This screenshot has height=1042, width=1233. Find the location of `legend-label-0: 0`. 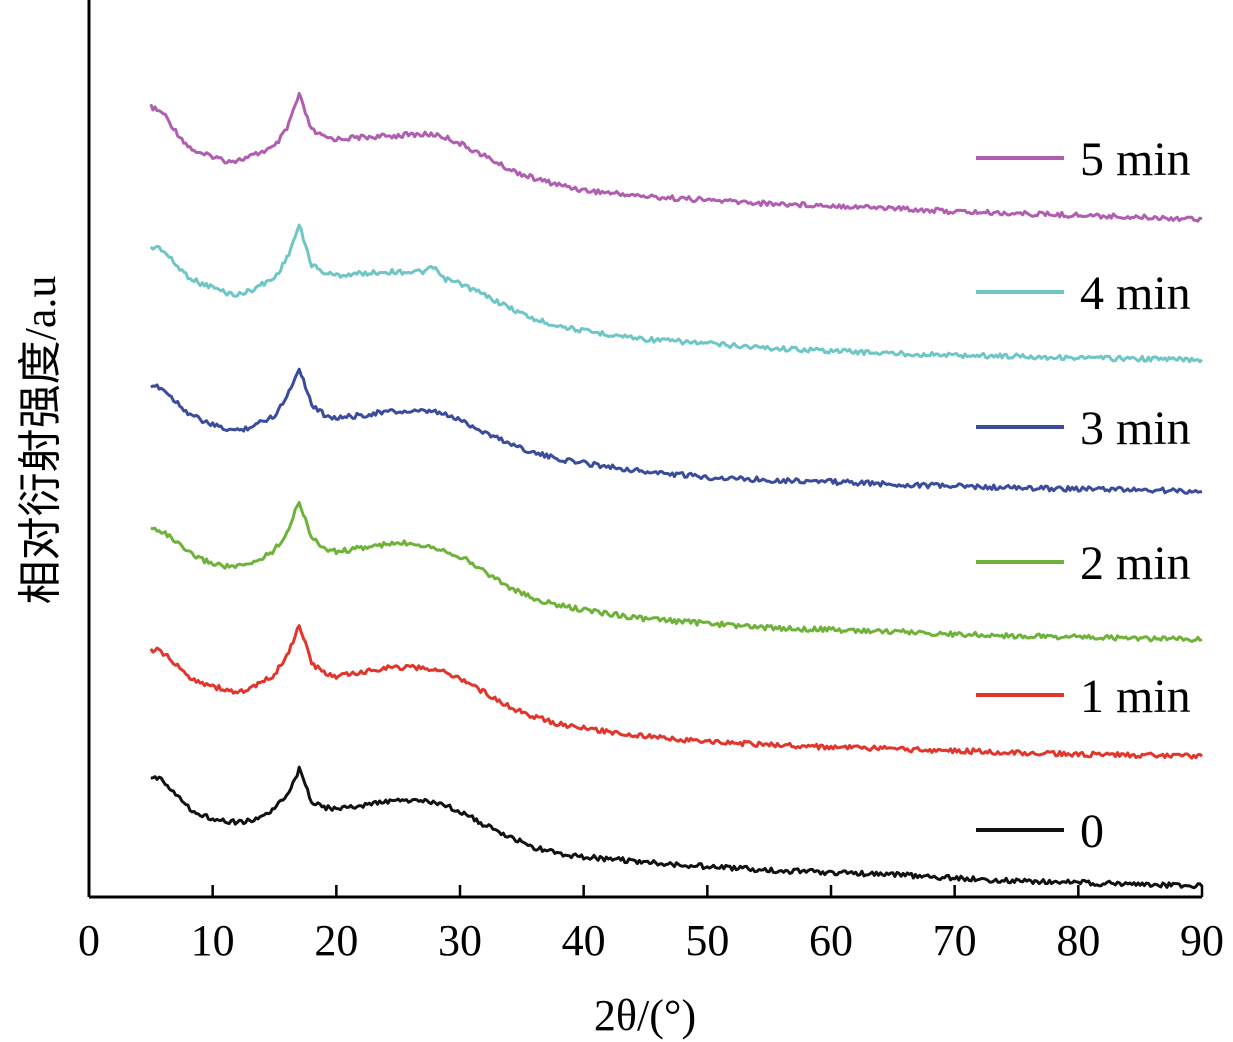

legend-label-0: 0 is located at coordinates (1092, 831).